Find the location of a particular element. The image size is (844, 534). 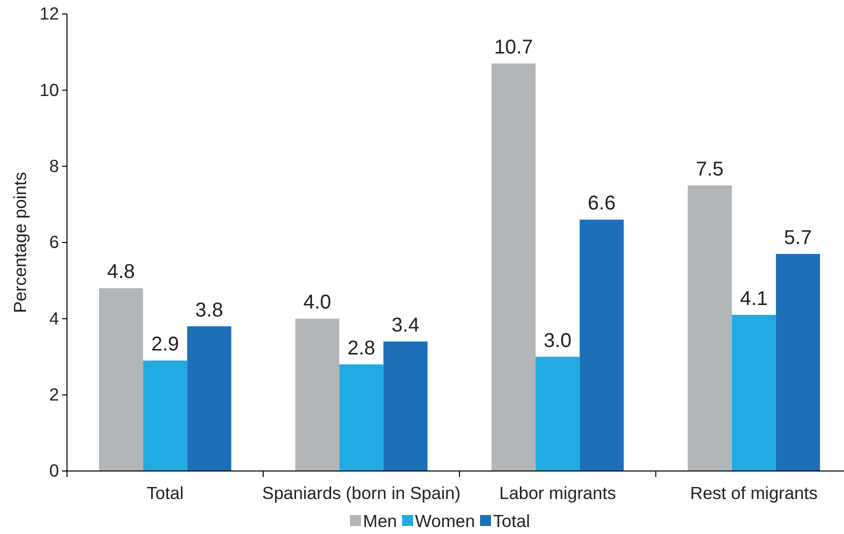

data-label: 7.5 is located at coordinates (710, 169).